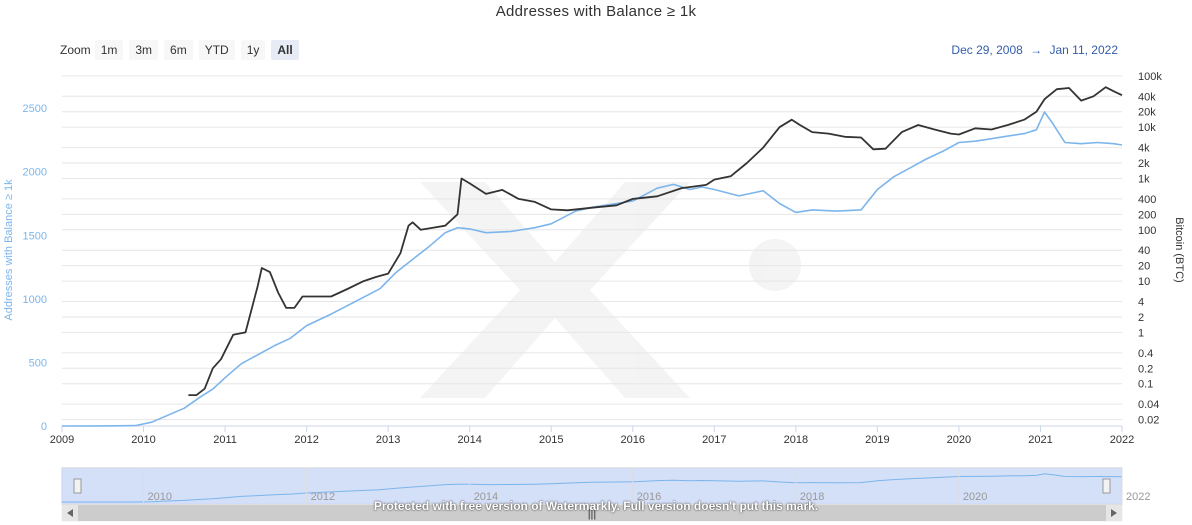  What do you see at coordinates (35, 268) in the screenshot?
I see `y-axis-left: 0 500 1000 1500 2000 2500` at bounding box center [35, 268].